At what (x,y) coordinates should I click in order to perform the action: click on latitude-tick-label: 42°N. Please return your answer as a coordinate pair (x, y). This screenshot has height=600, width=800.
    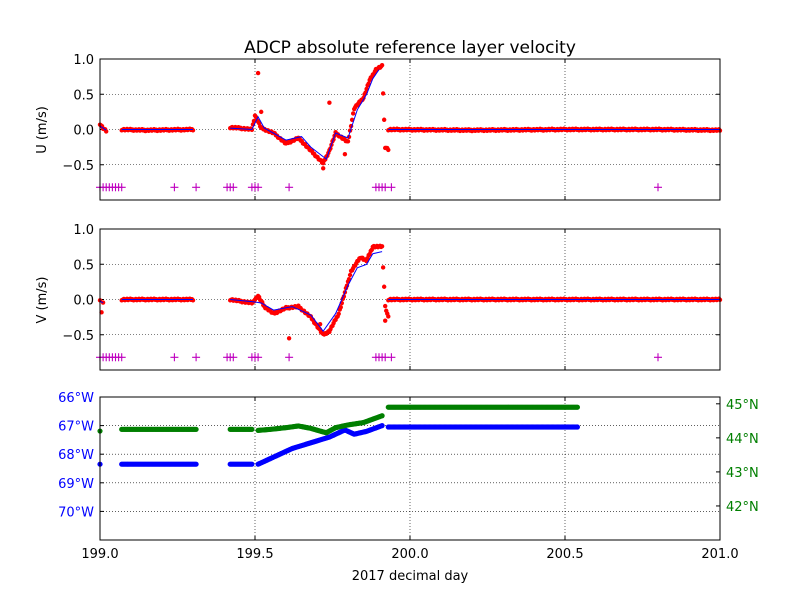
    Looking at the image, I should click on (742, 507).